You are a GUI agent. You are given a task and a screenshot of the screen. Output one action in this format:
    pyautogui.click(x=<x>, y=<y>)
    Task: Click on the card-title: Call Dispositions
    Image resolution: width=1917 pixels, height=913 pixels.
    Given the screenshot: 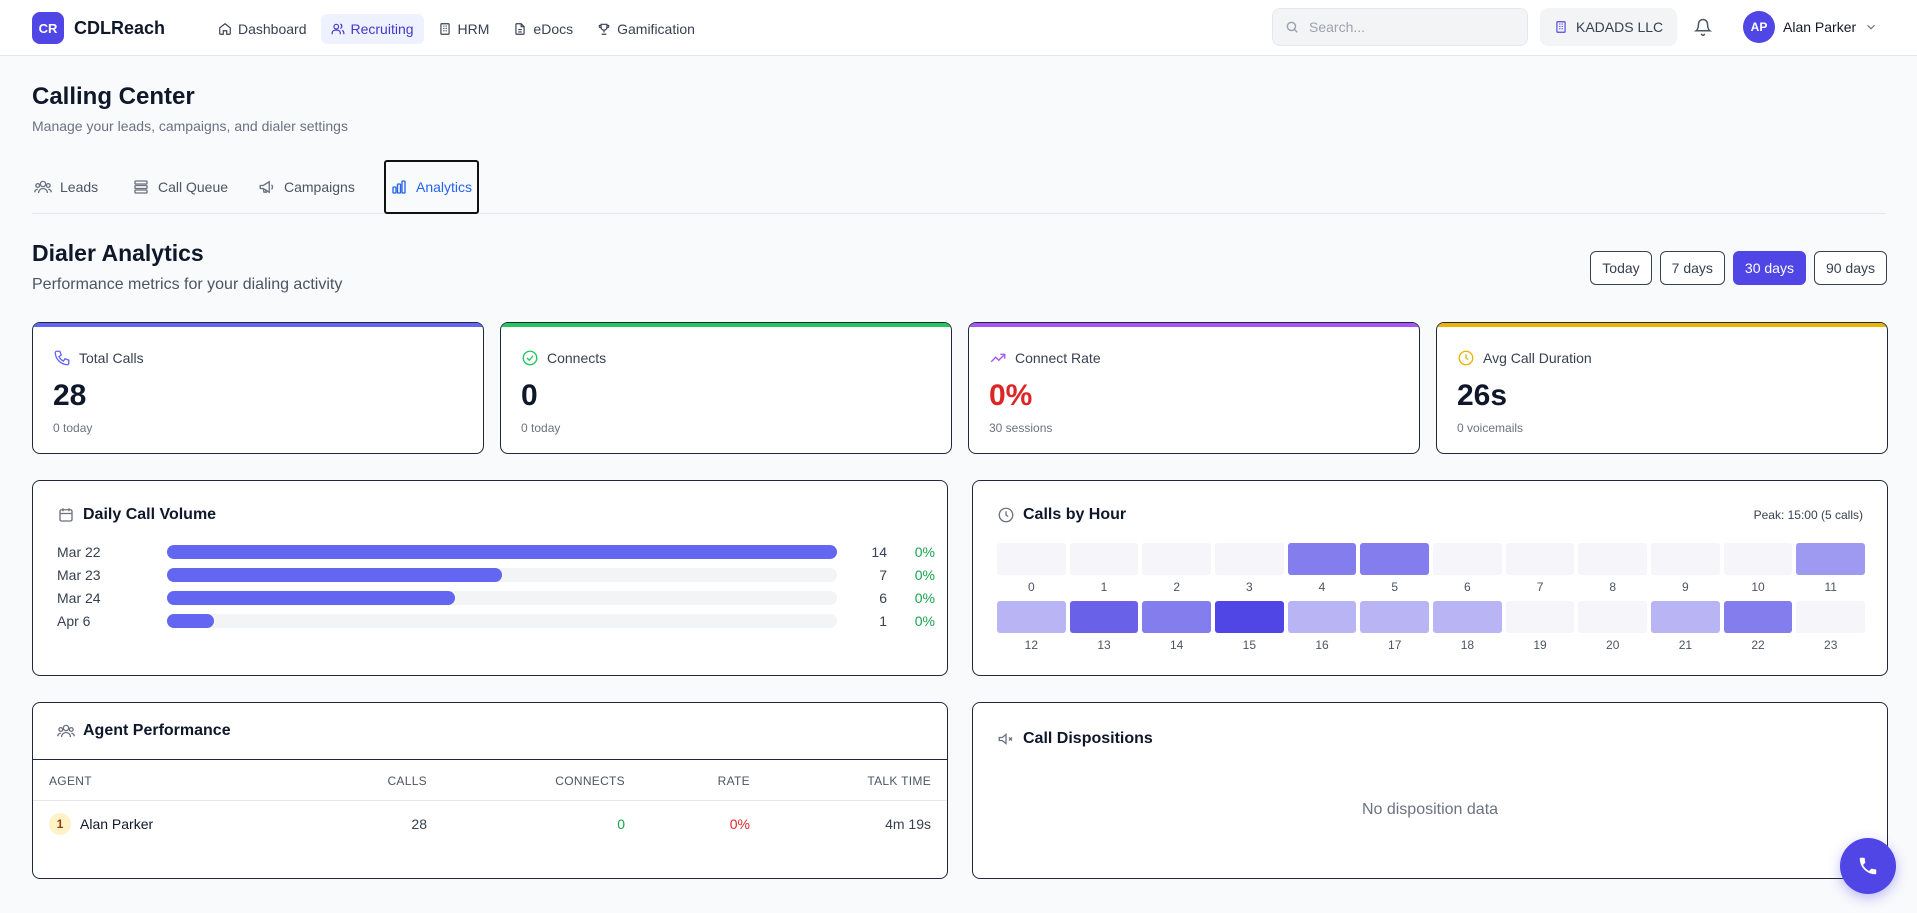 What is the action you would take?
    pyautogui.click(x=1088, y=738)
    